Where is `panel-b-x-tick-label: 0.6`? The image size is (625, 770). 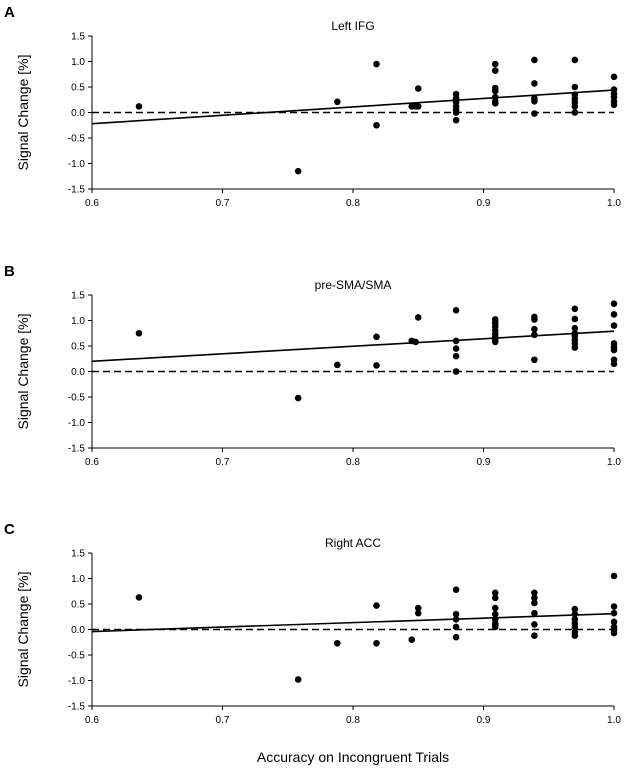 panel-b-x-tick-label: 0.6 is located at coordinates (92, 462).